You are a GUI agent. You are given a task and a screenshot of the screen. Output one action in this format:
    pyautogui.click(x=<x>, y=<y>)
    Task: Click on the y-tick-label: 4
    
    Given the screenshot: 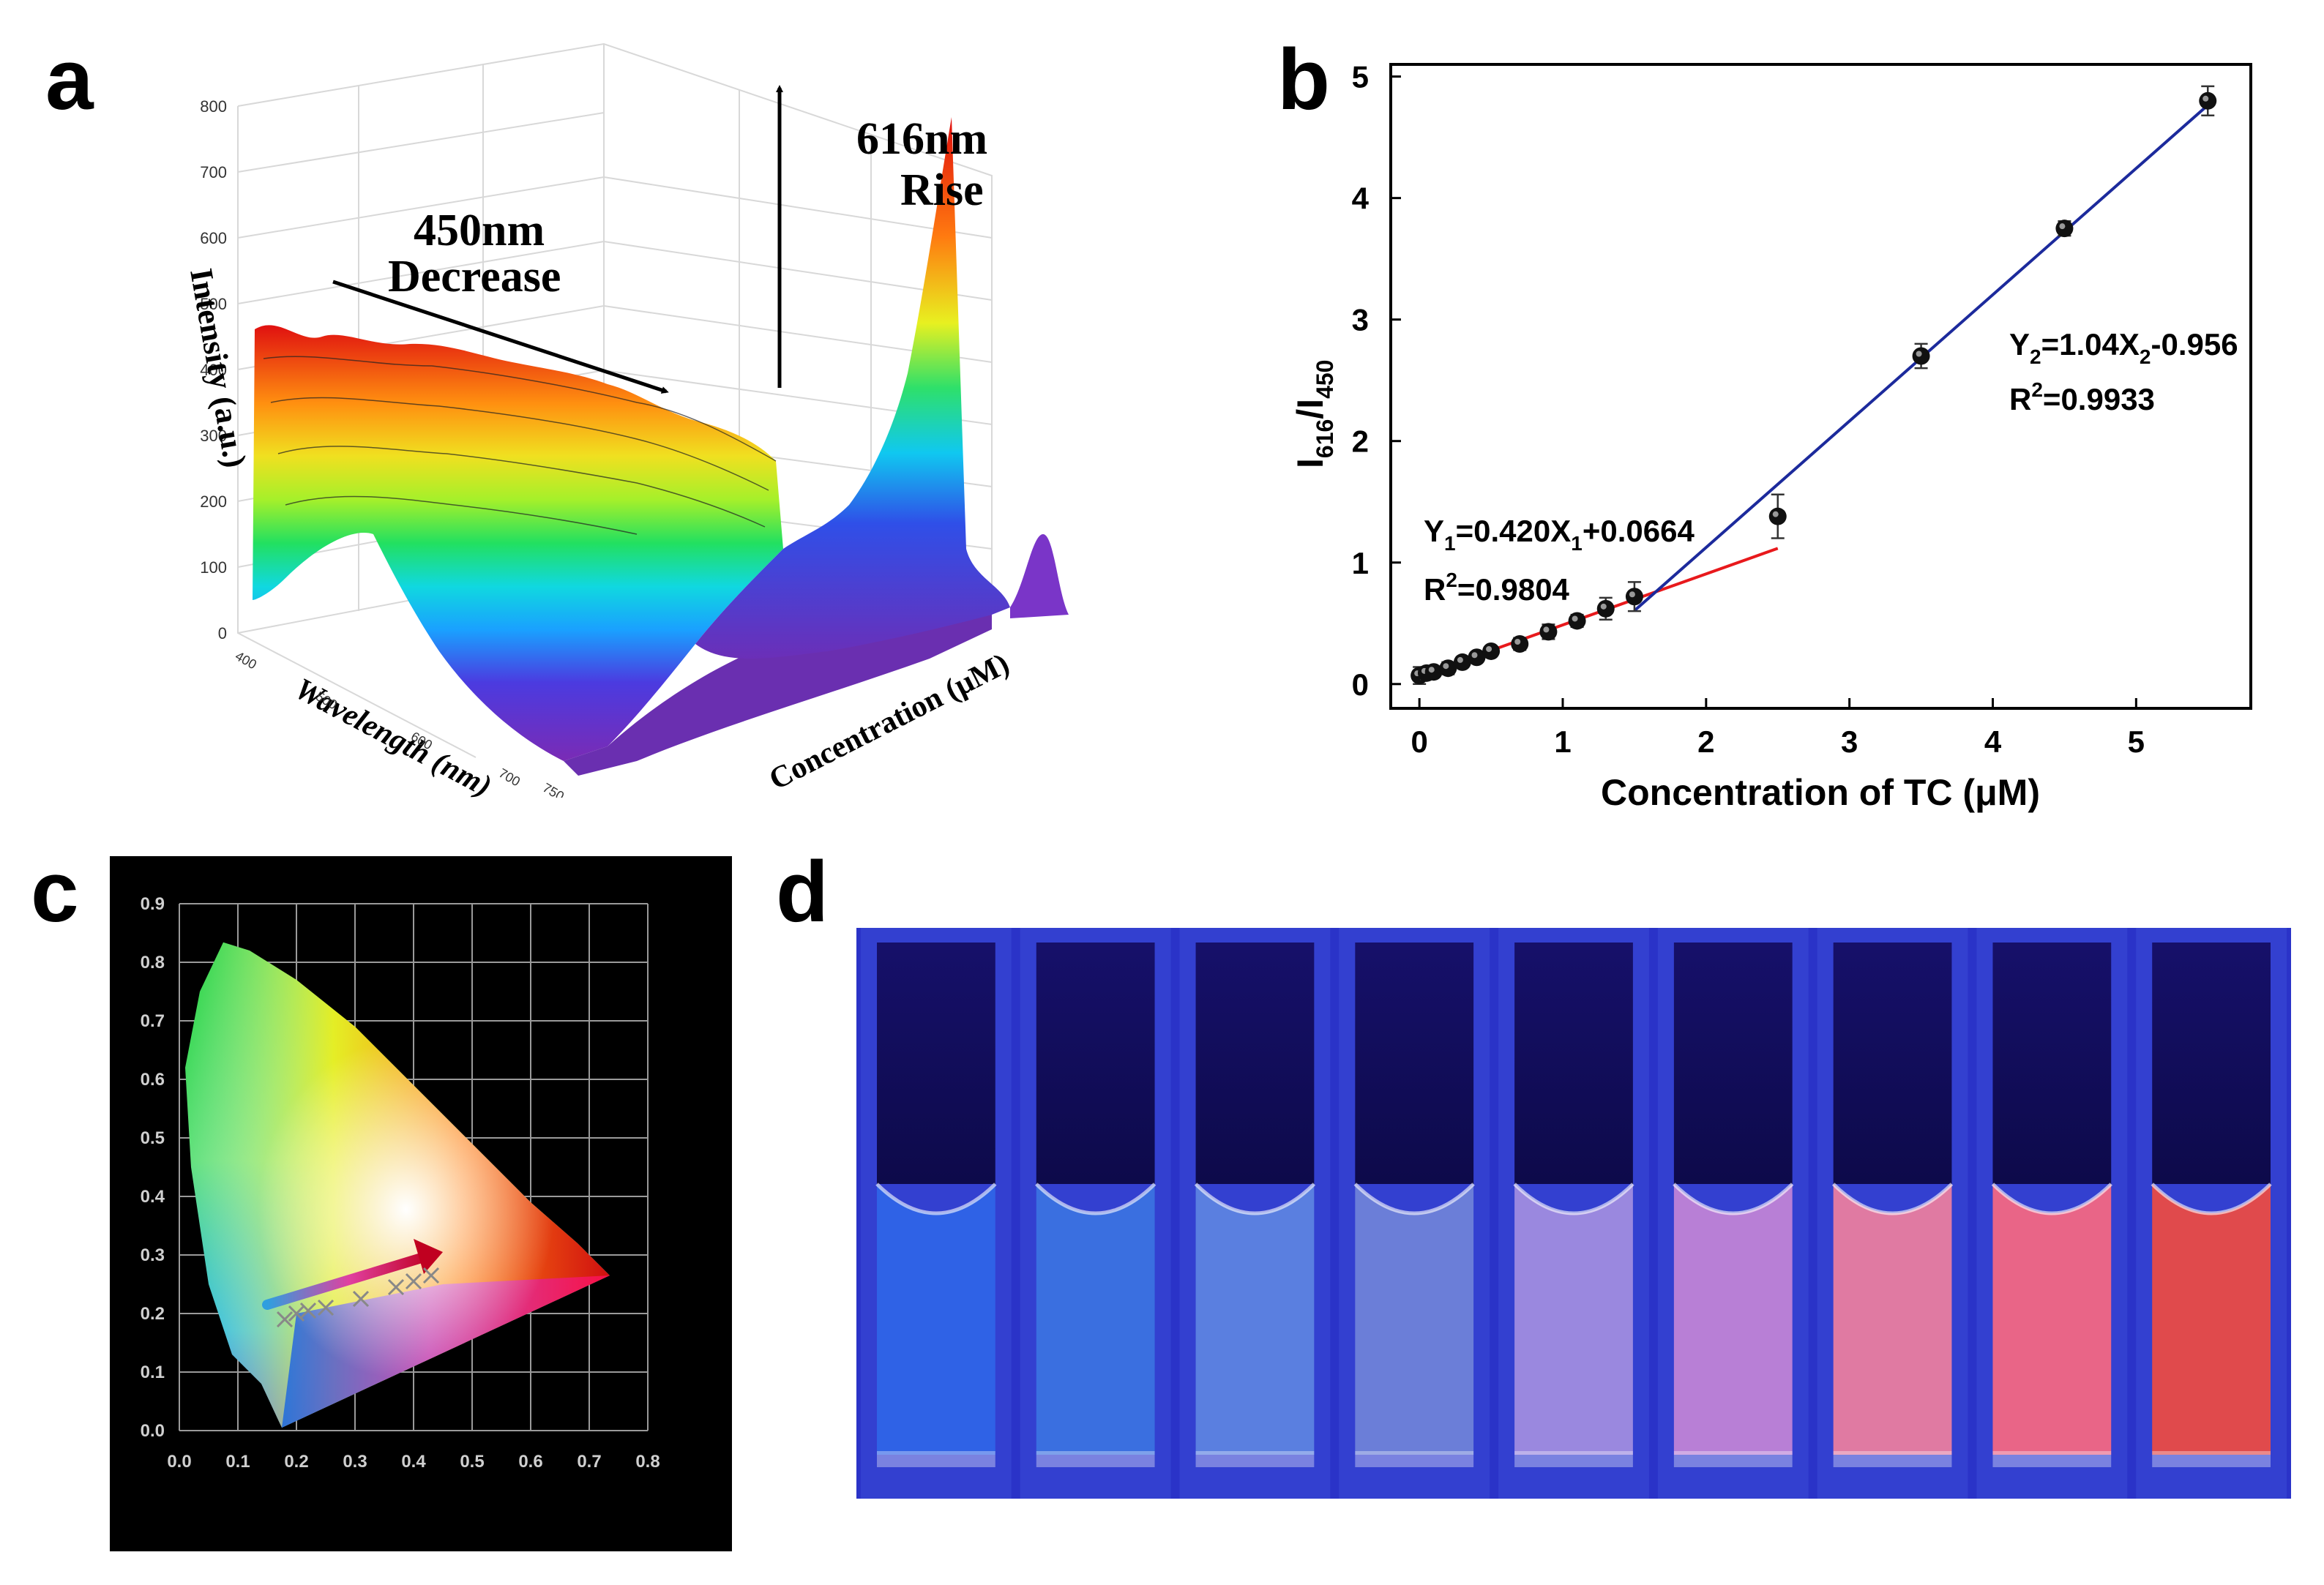 What is the action you would take?
    pyautogui.click(x=1361, y=198)
    